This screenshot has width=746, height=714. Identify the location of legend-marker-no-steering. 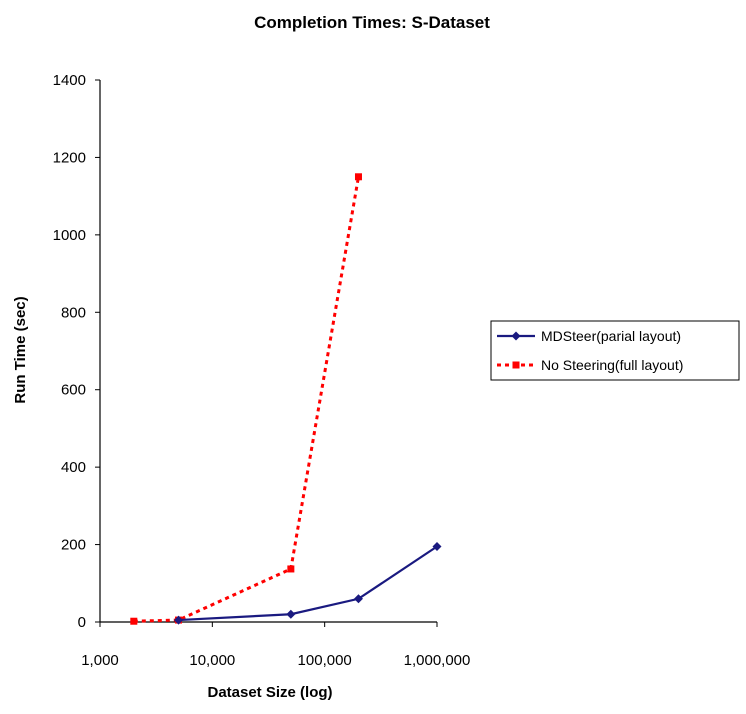
(516, 365).